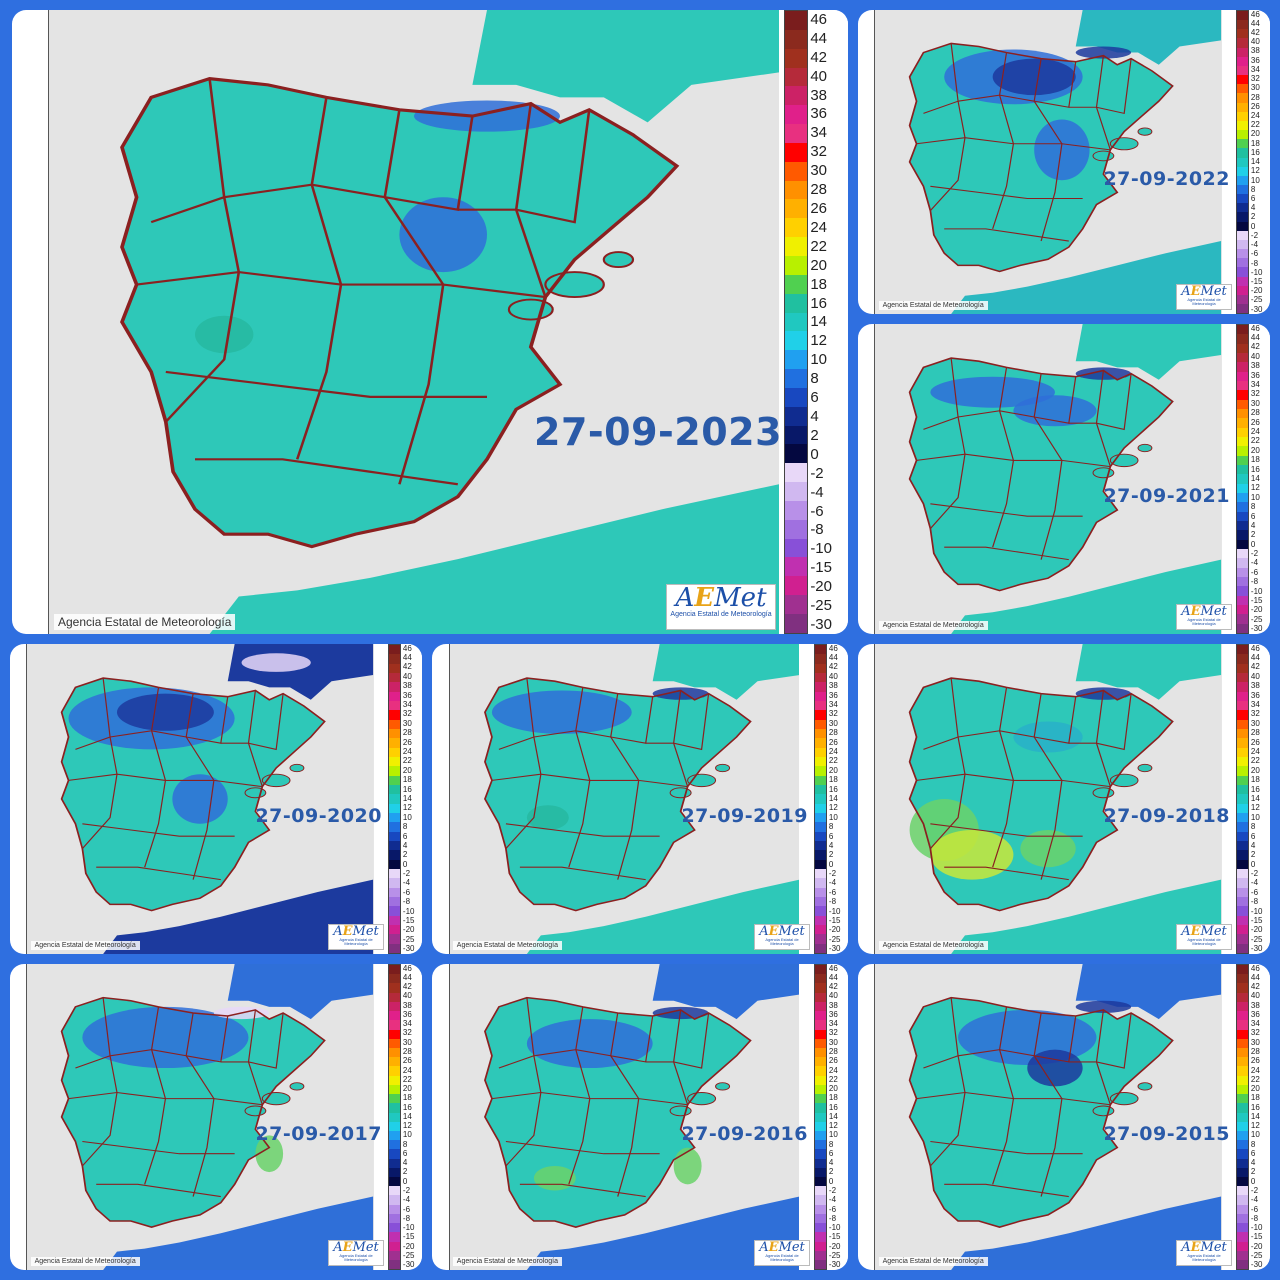  What do you see at coordinates (834, 939) in the screenshot?
I see `scale-label: -25` at bounding box center [834, 939].